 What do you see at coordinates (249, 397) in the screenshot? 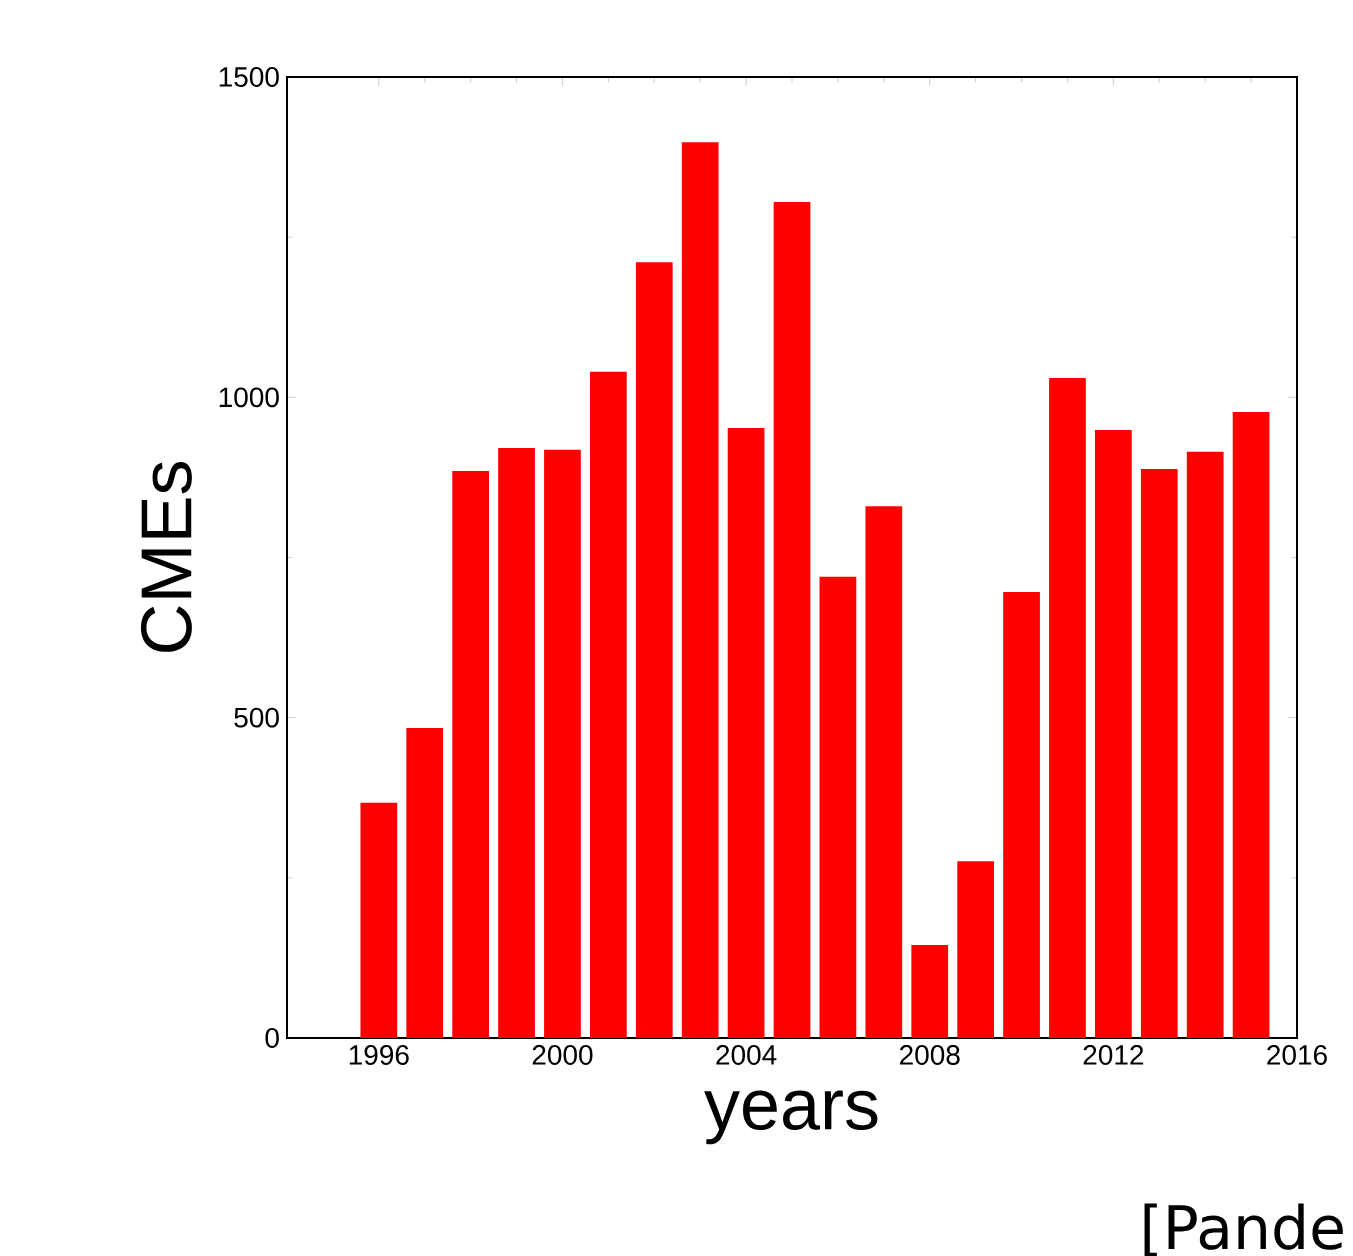
I see `y-tick-label: 1000` at bounding box center [249, 397].